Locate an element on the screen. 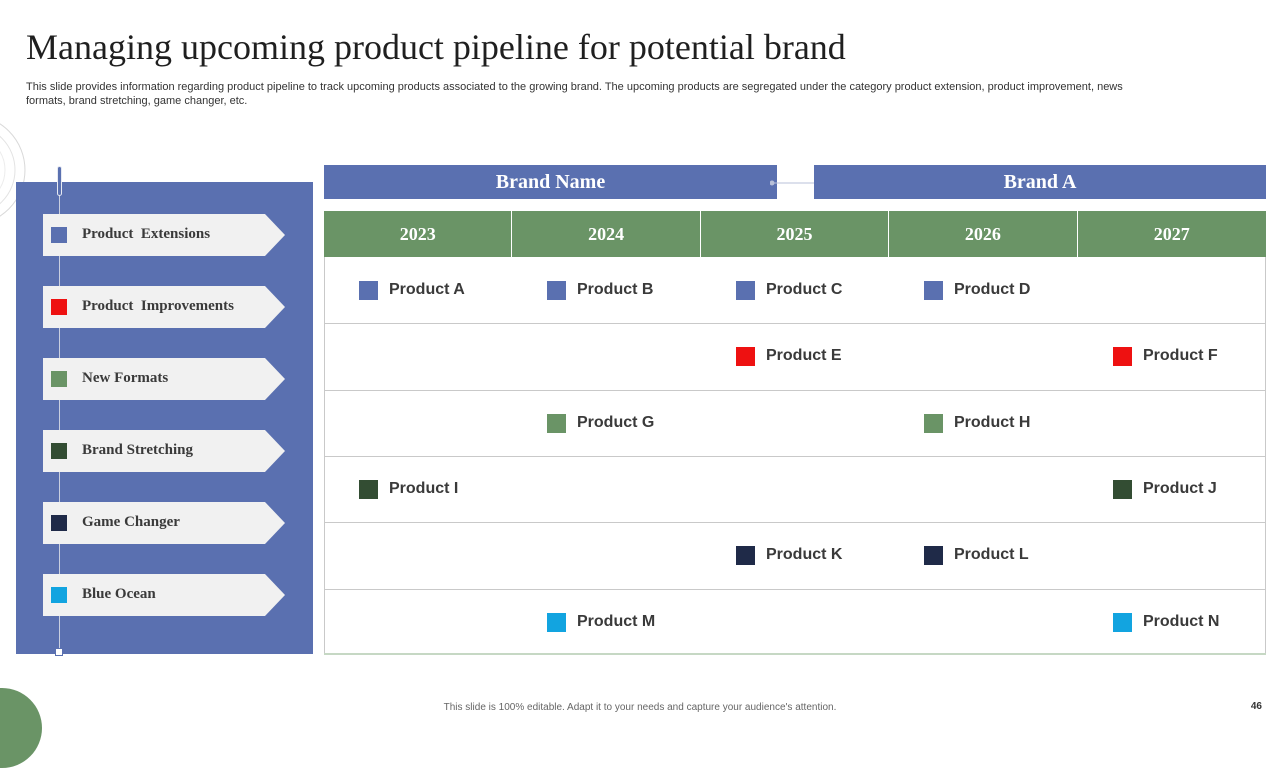 This screenshot has height=768, width=1280. product-label: Product I is located at coordinates (424, 488).